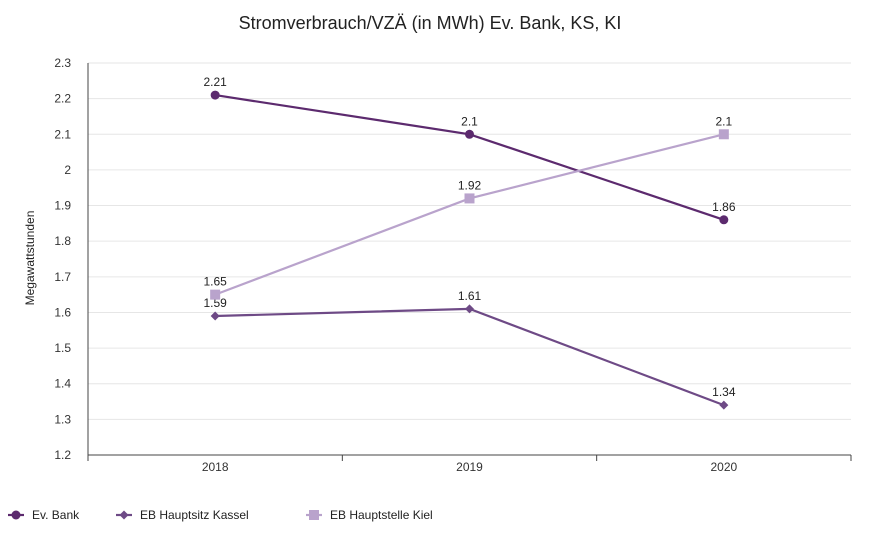  I want to click on y-tick-label: 1.9, so click(62, 206).